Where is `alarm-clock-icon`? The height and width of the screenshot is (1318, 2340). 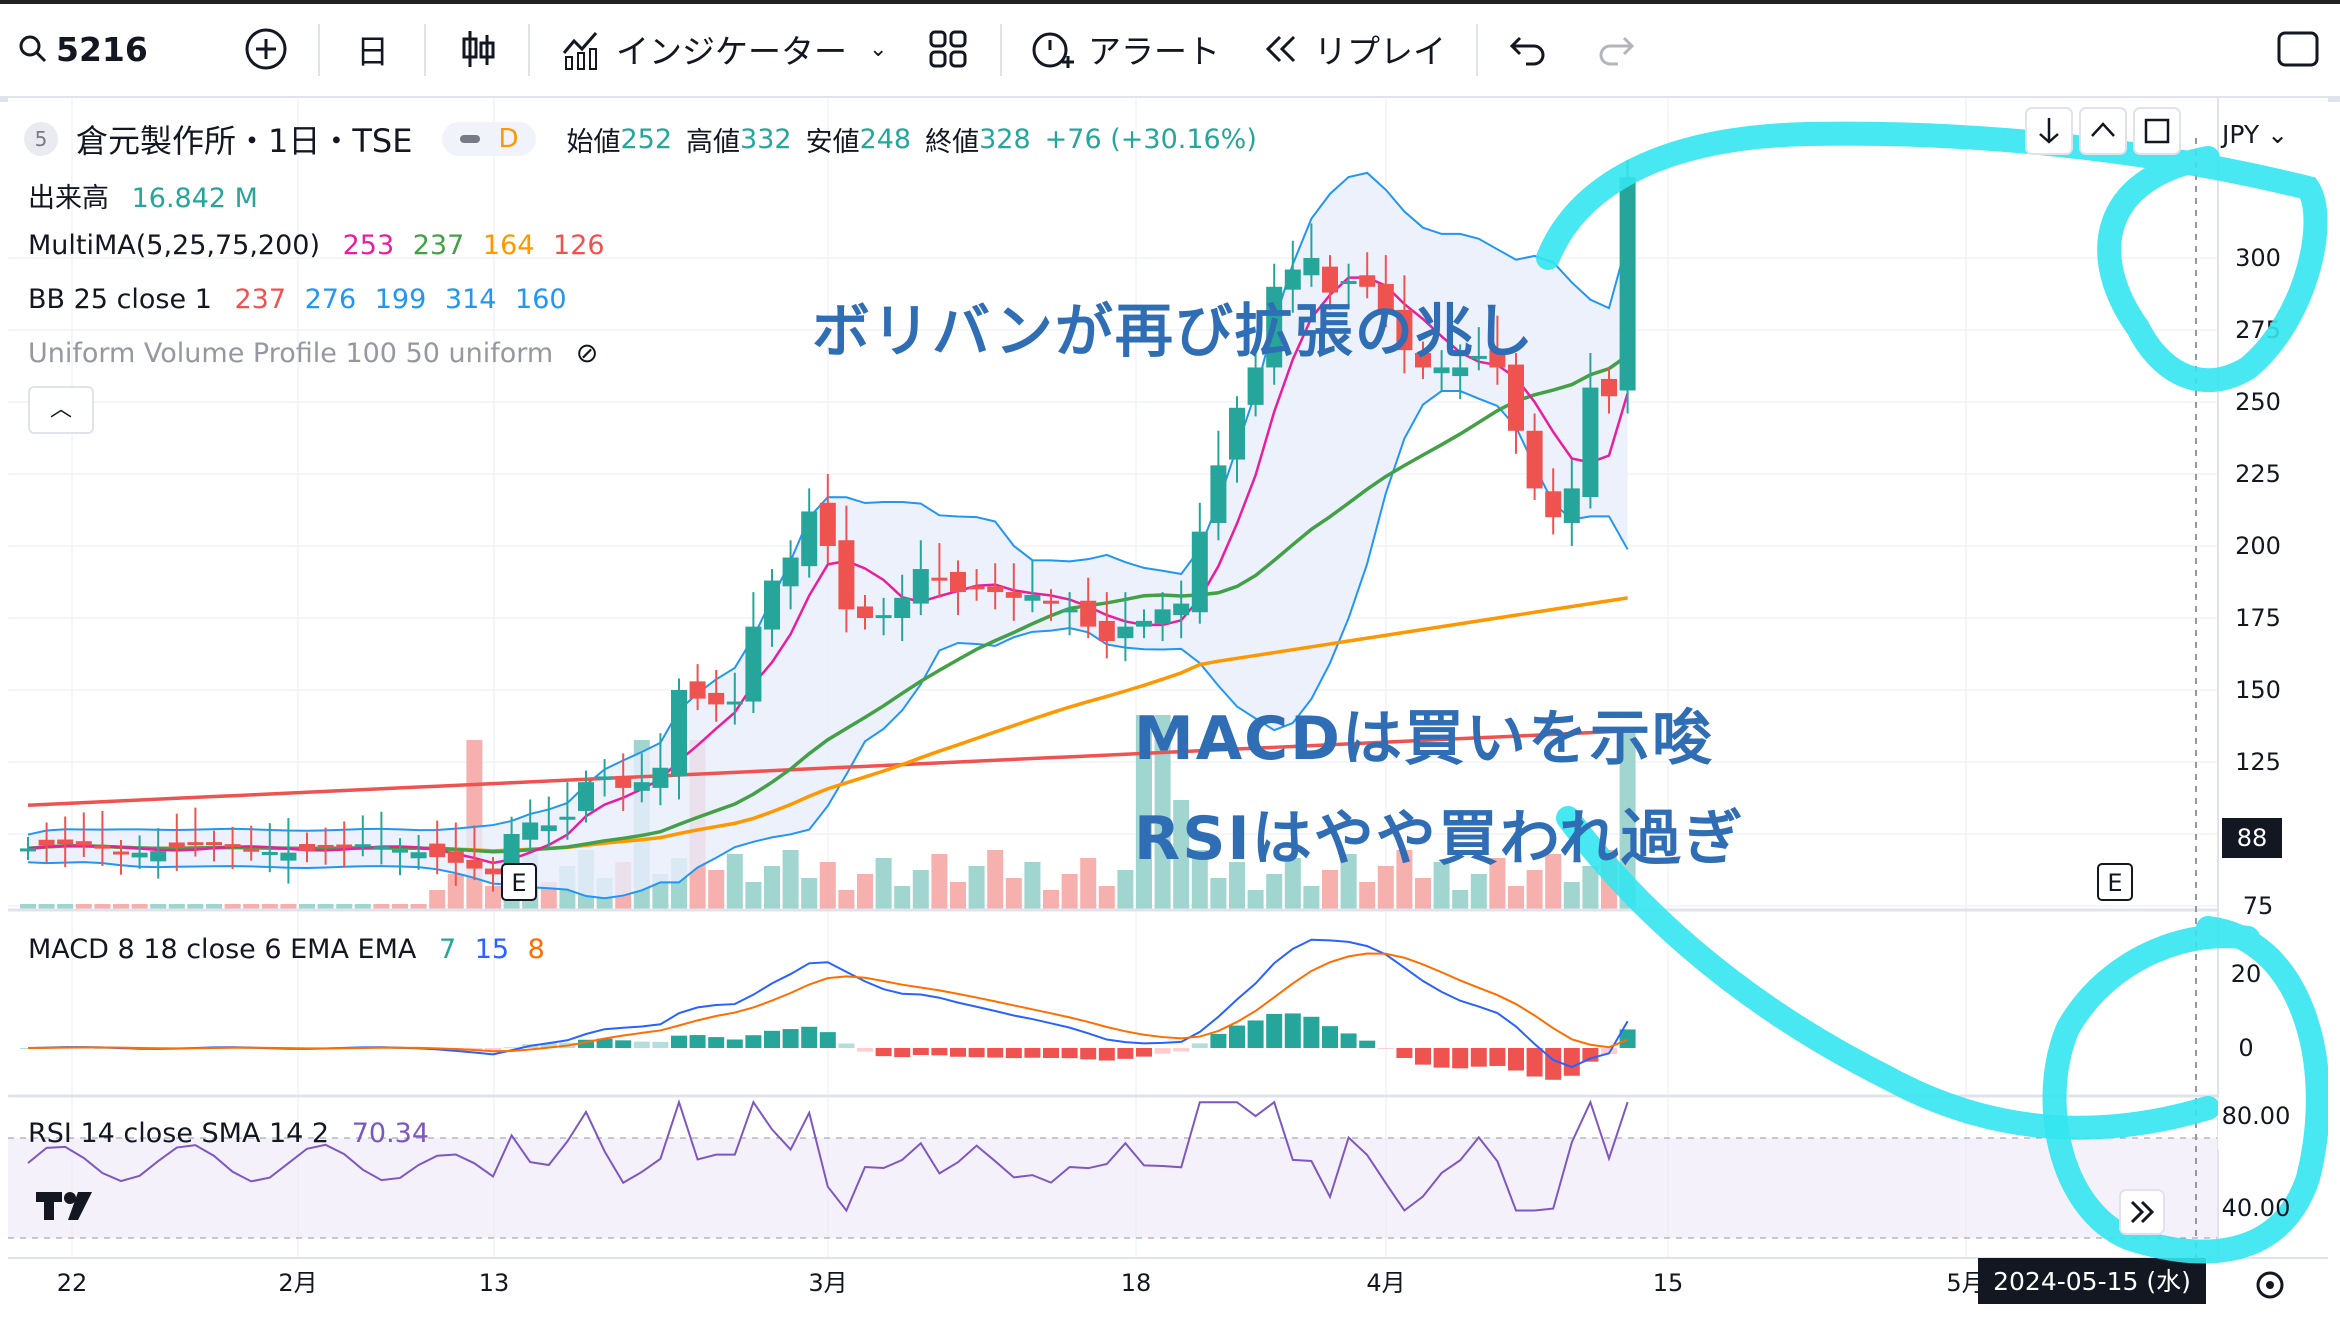 alarm-clock-icon is located at coordinates (1053, 50).